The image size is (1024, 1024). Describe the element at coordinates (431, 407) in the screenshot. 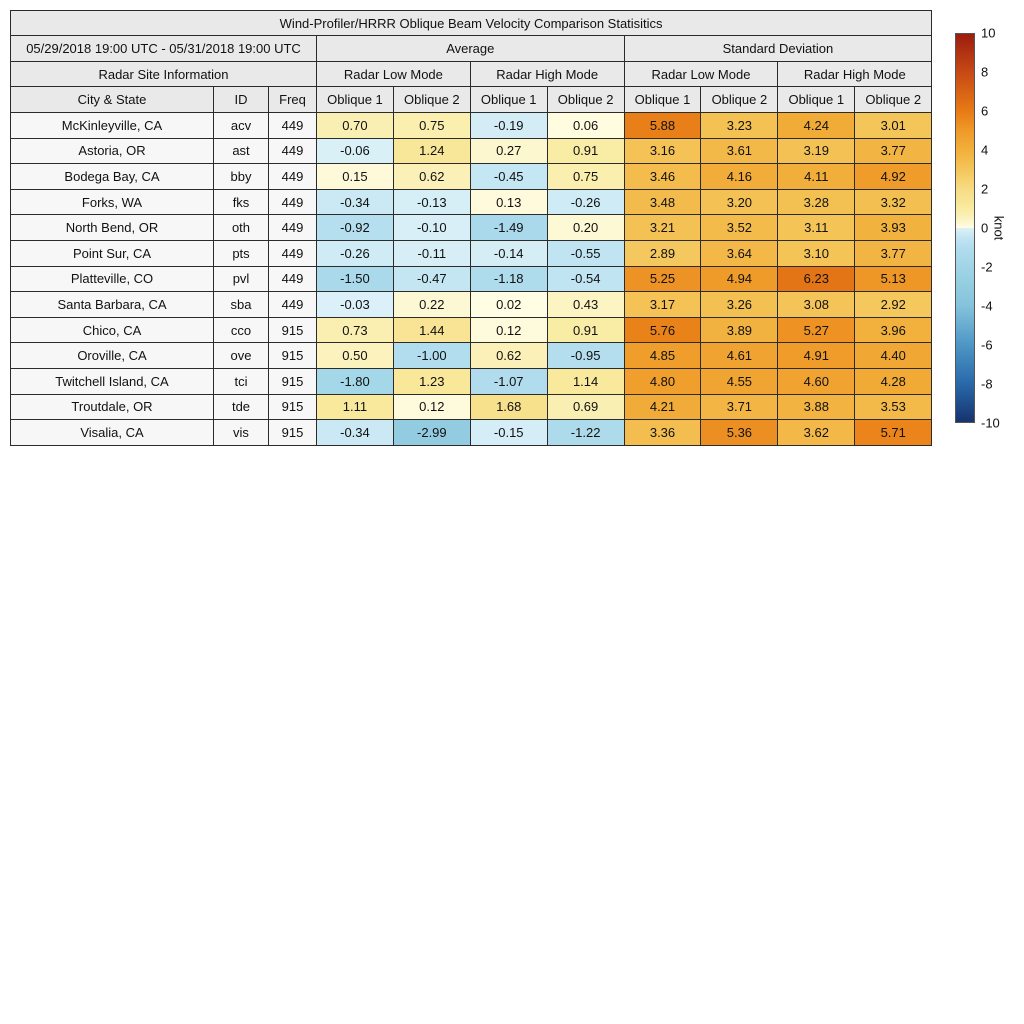

I see `value-cell: 0.12` at that location.